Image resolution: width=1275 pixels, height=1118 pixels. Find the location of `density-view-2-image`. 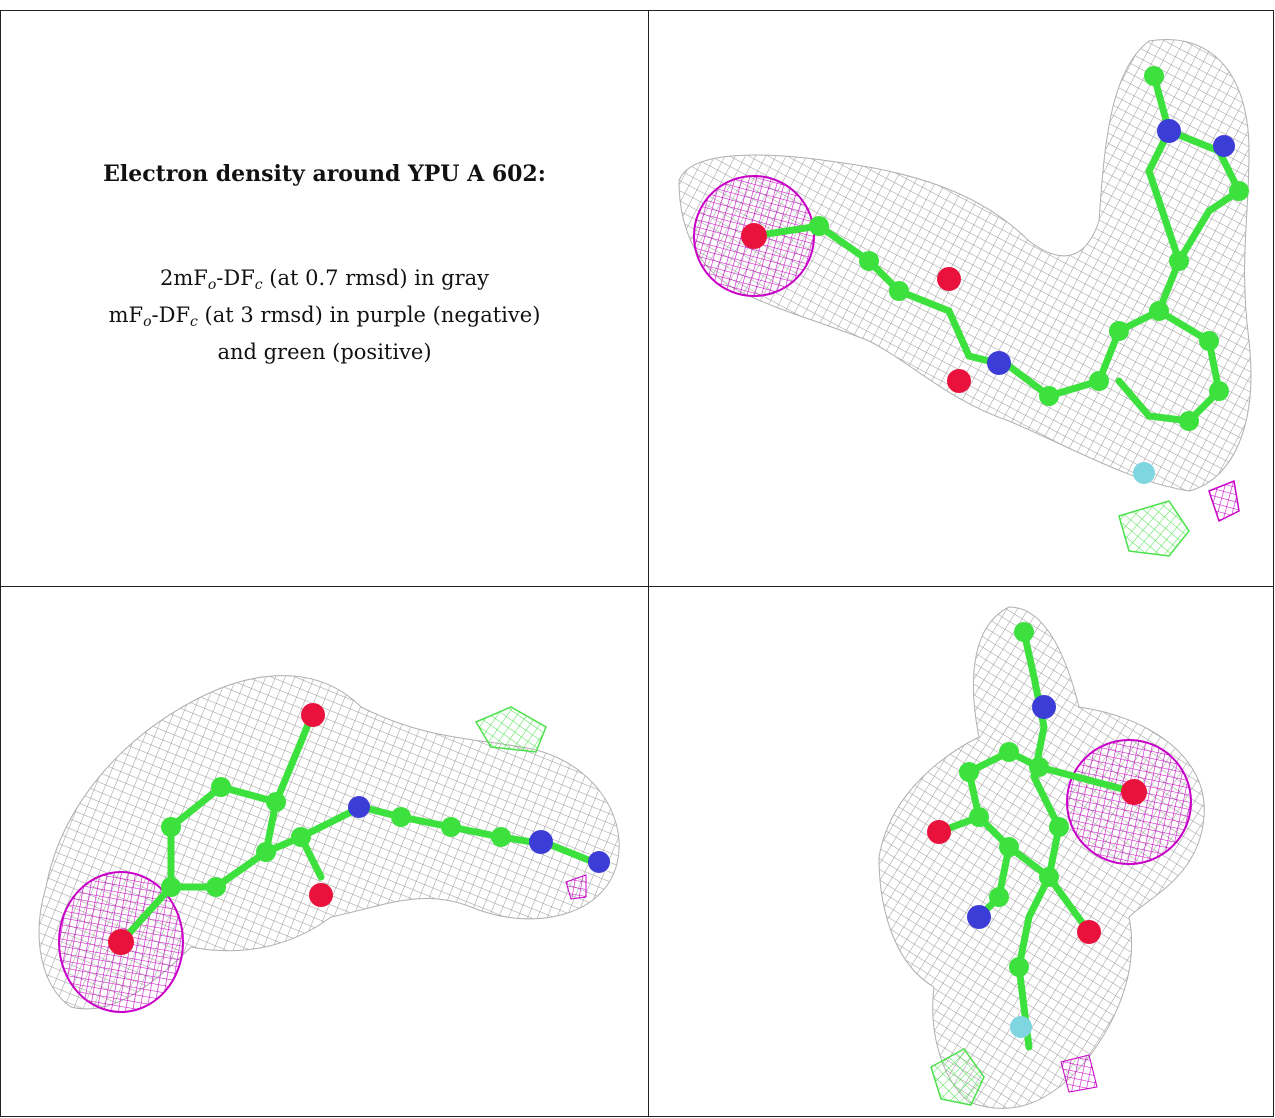

density-view-2-image is located at coordinates (329, 844).